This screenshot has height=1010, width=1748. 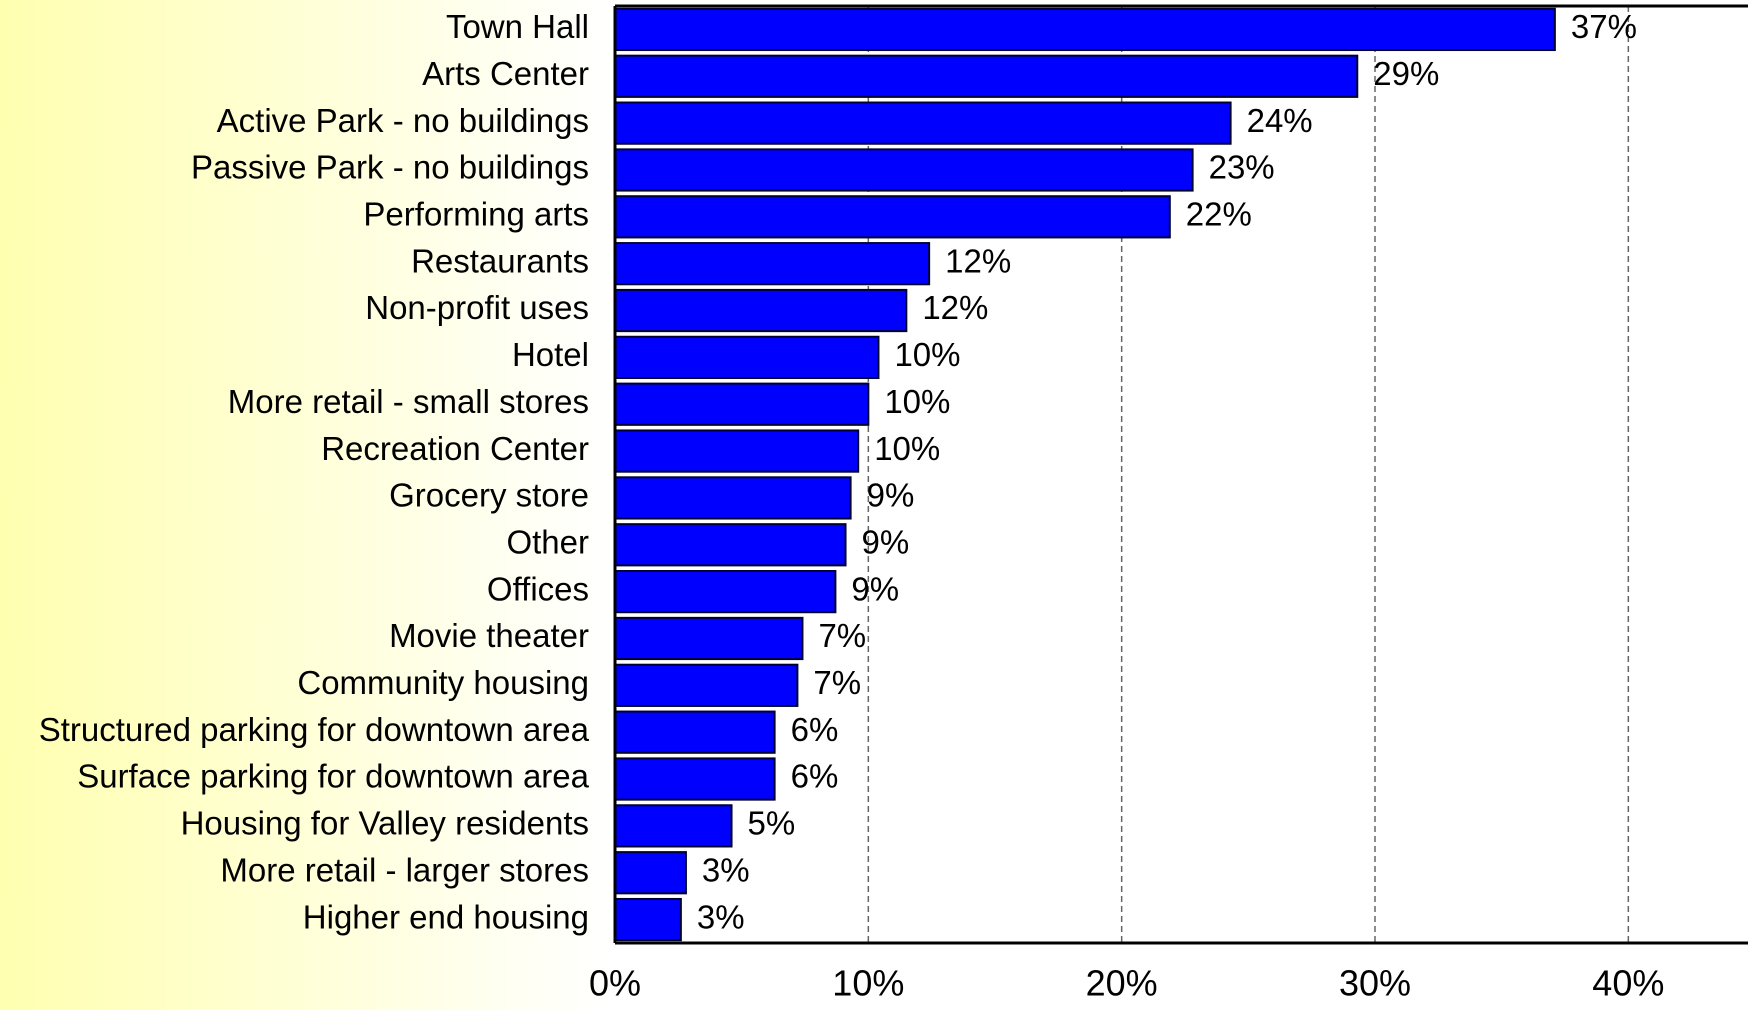 What do you see at coordinates (772, 823) in the screenshot?
I see `value-label: 5%` at bounding box center [772, 823].